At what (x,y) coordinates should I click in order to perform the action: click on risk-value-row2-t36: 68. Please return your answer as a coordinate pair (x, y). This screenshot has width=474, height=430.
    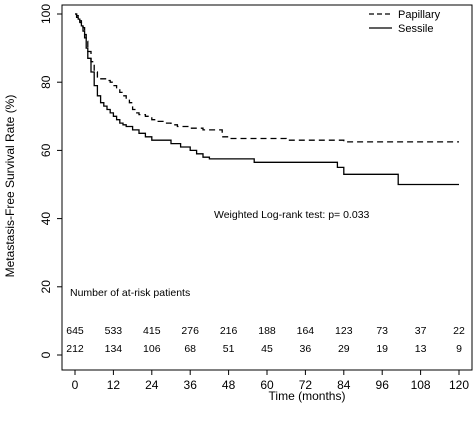
    Looking at the image, I should click on (190, 349).